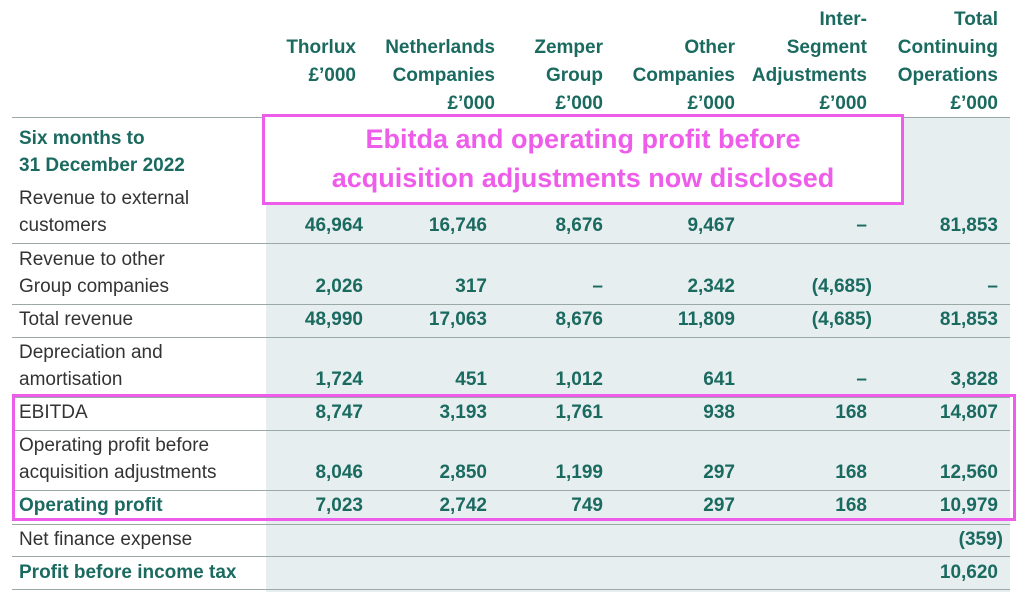  Describe the element at coordinates (339, 379) in the screenshot. I see `value-cell: 1,724` at that location.